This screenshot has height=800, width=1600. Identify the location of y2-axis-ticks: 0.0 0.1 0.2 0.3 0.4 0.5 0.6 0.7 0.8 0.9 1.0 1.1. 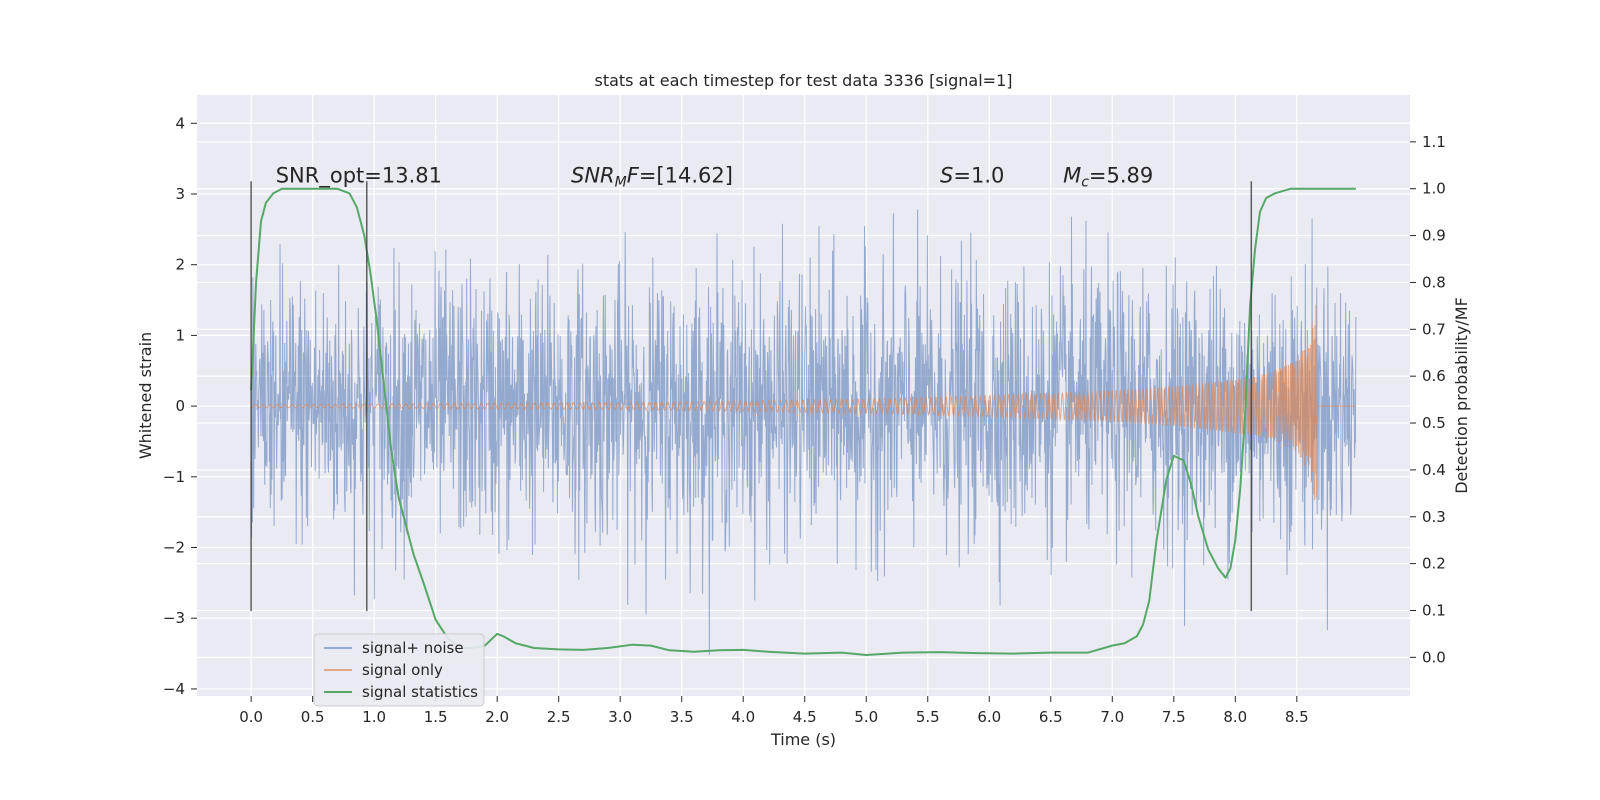
(1428, 399).